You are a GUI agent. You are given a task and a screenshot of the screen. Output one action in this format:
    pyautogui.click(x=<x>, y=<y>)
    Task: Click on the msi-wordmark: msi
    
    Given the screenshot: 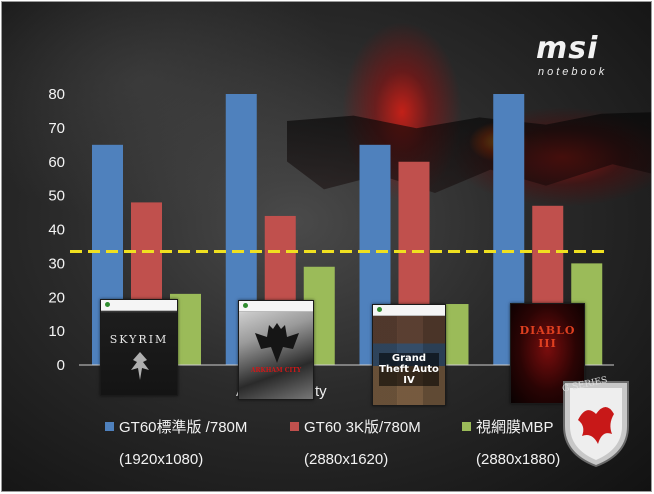 What is the action you would take?
    pyautogui.click(x=567, y=48)
    